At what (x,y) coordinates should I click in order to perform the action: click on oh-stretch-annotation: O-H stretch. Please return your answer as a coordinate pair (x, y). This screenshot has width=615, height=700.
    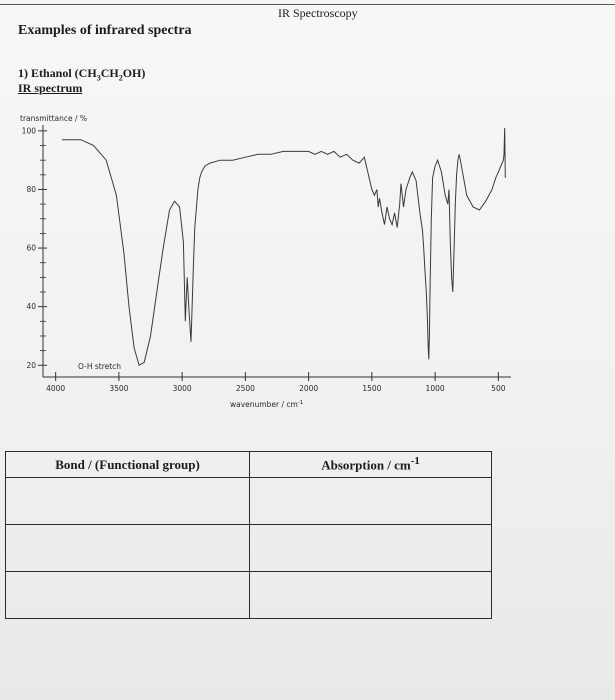
    Looking at the image, I should click on (99, 366).